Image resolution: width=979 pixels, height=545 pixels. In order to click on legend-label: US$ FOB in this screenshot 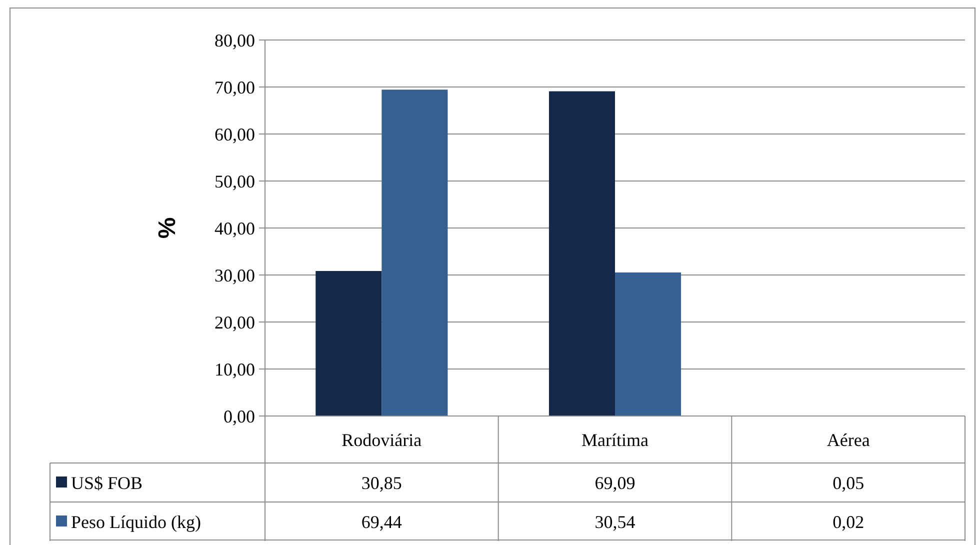, I will do `click(107, 482)`.